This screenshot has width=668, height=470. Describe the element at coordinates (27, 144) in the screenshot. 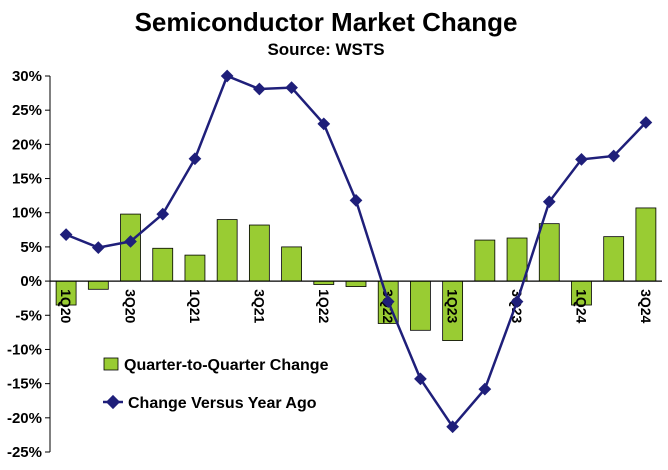

I see `y-tick-label: 20%` at that location.